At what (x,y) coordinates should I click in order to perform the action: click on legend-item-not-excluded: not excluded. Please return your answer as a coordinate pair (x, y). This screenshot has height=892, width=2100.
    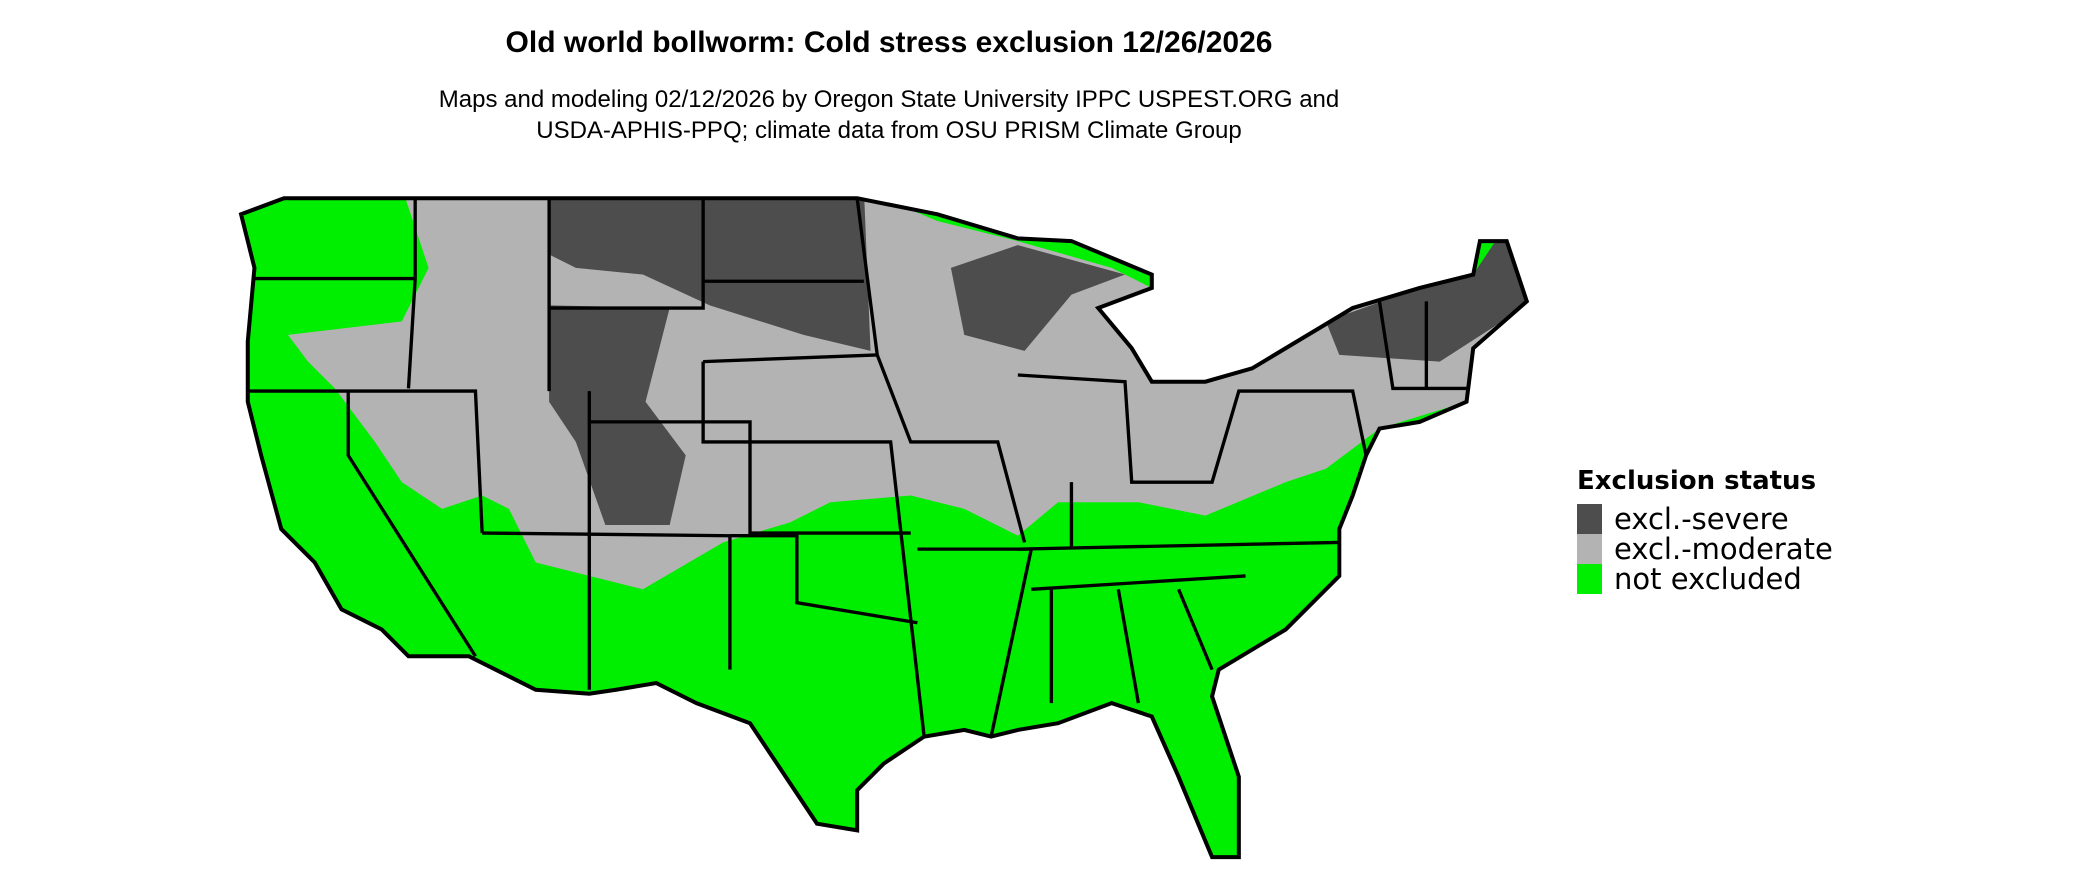
    Looking at the image, I should click on (1705, 579).